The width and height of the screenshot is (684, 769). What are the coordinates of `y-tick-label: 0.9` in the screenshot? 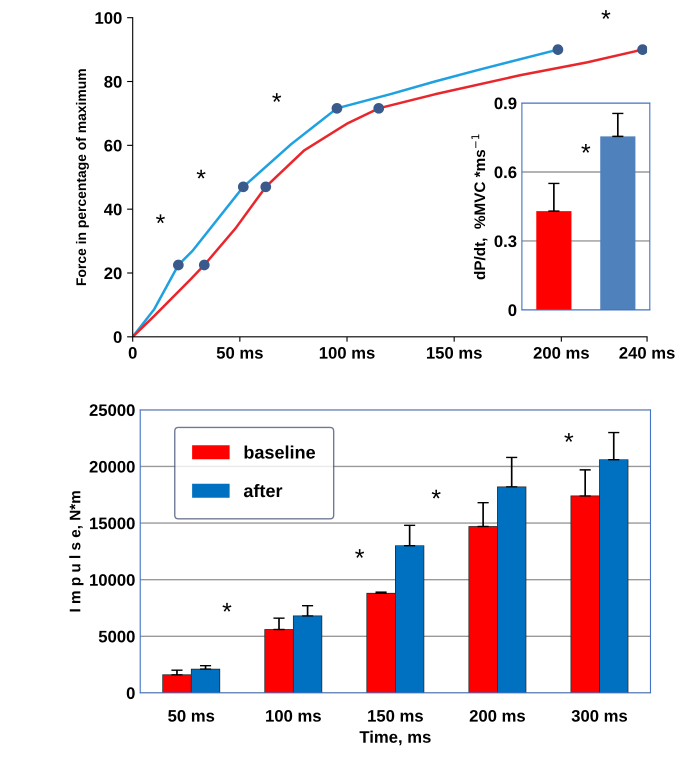 It's located at (505, 103).